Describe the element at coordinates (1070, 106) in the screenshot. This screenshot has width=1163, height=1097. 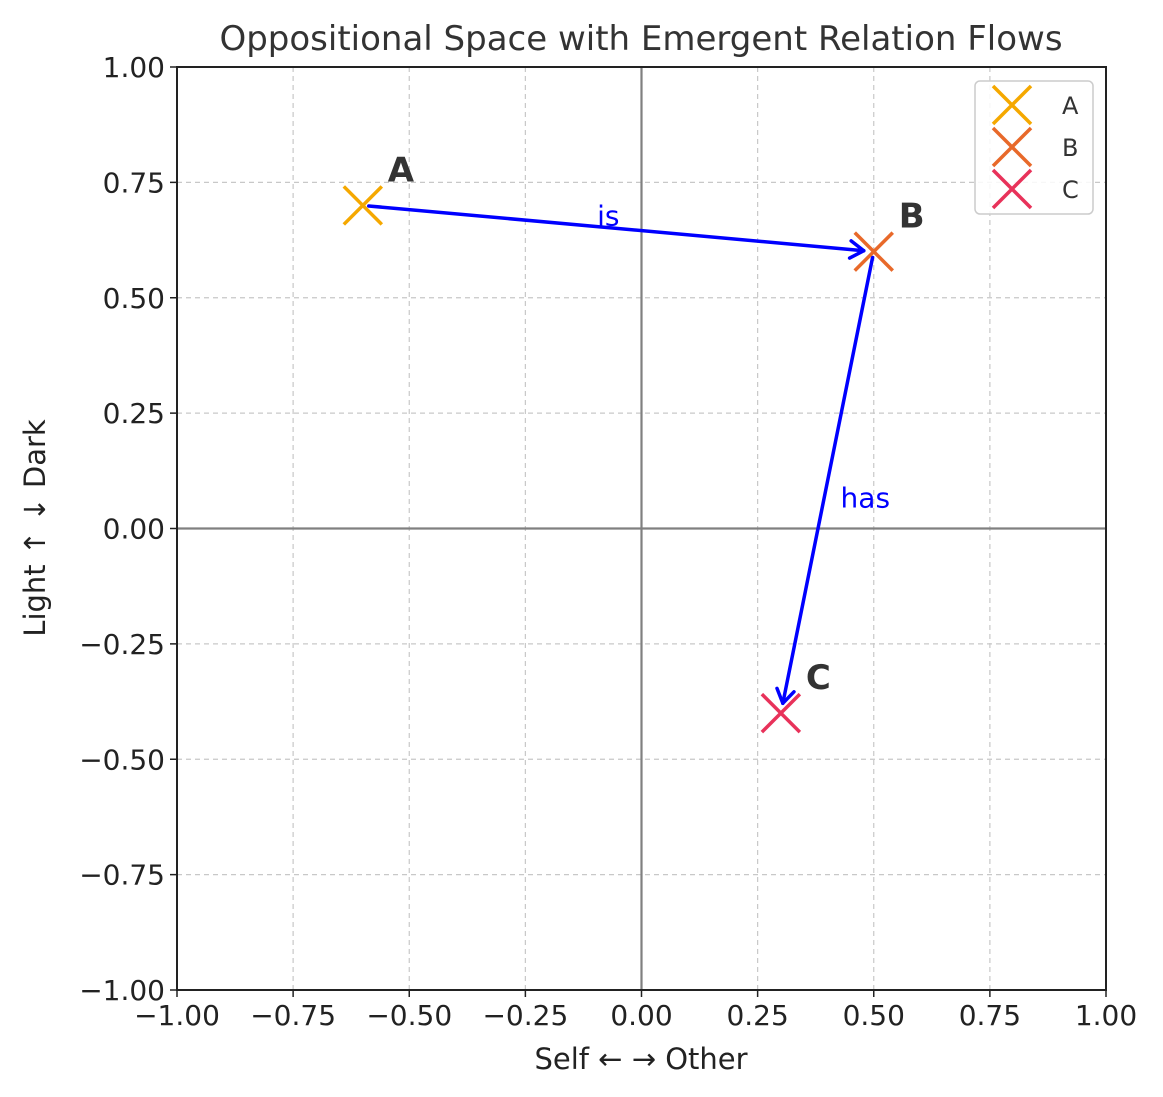
I see `legend-label: A` at that location.